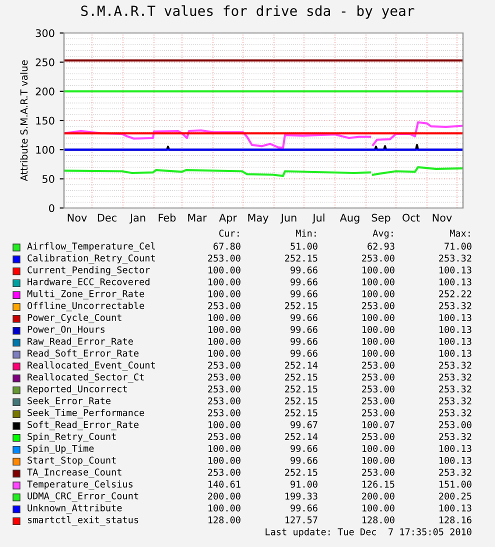  I want to click on legend-label: UDMA_CRC_Error_Count, so click(83, 497).